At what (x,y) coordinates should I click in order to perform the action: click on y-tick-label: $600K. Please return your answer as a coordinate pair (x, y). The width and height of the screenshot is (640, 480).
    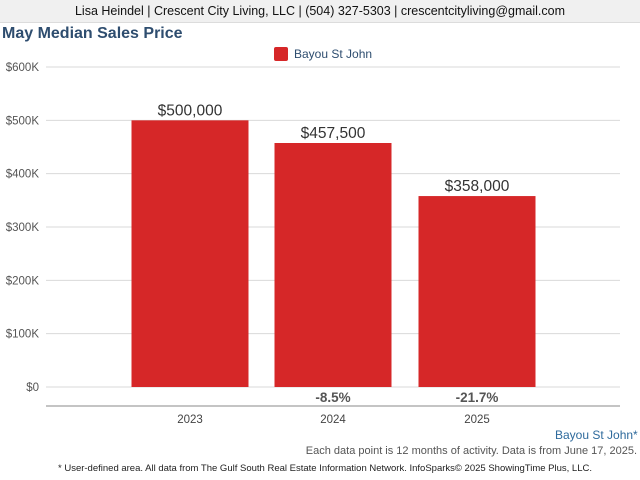
    Looking at the image, I should click on (23, 68).